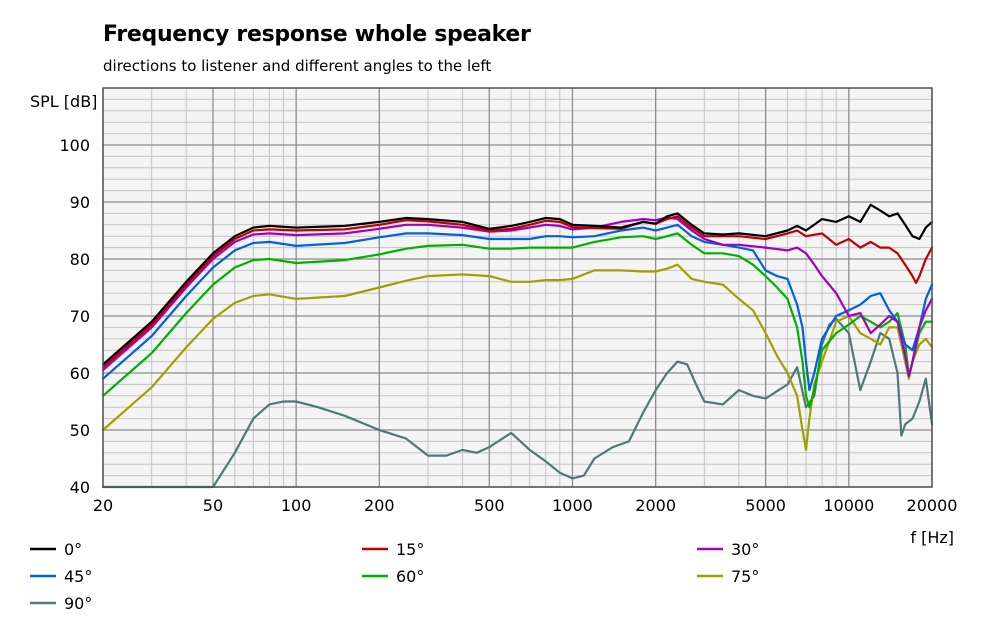  Describe the element at coordinates (848, 505) in the screenshot. I see `x-tick-label: 10000` at that location.